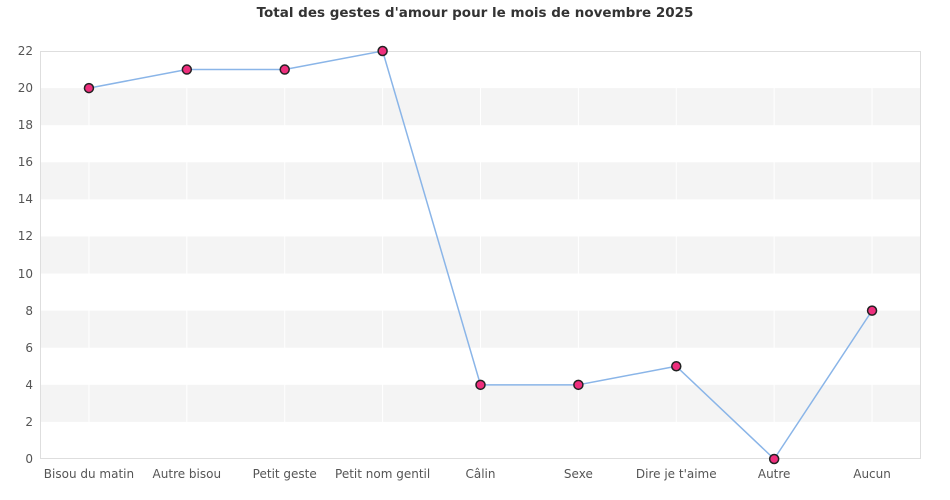 Image resolution: width=950 pixels, height=500 pixels. What do you see at coordinates (25, 236) in the screenshot?
I see `y-tick-label: 12` at bounding box center [25, 236].